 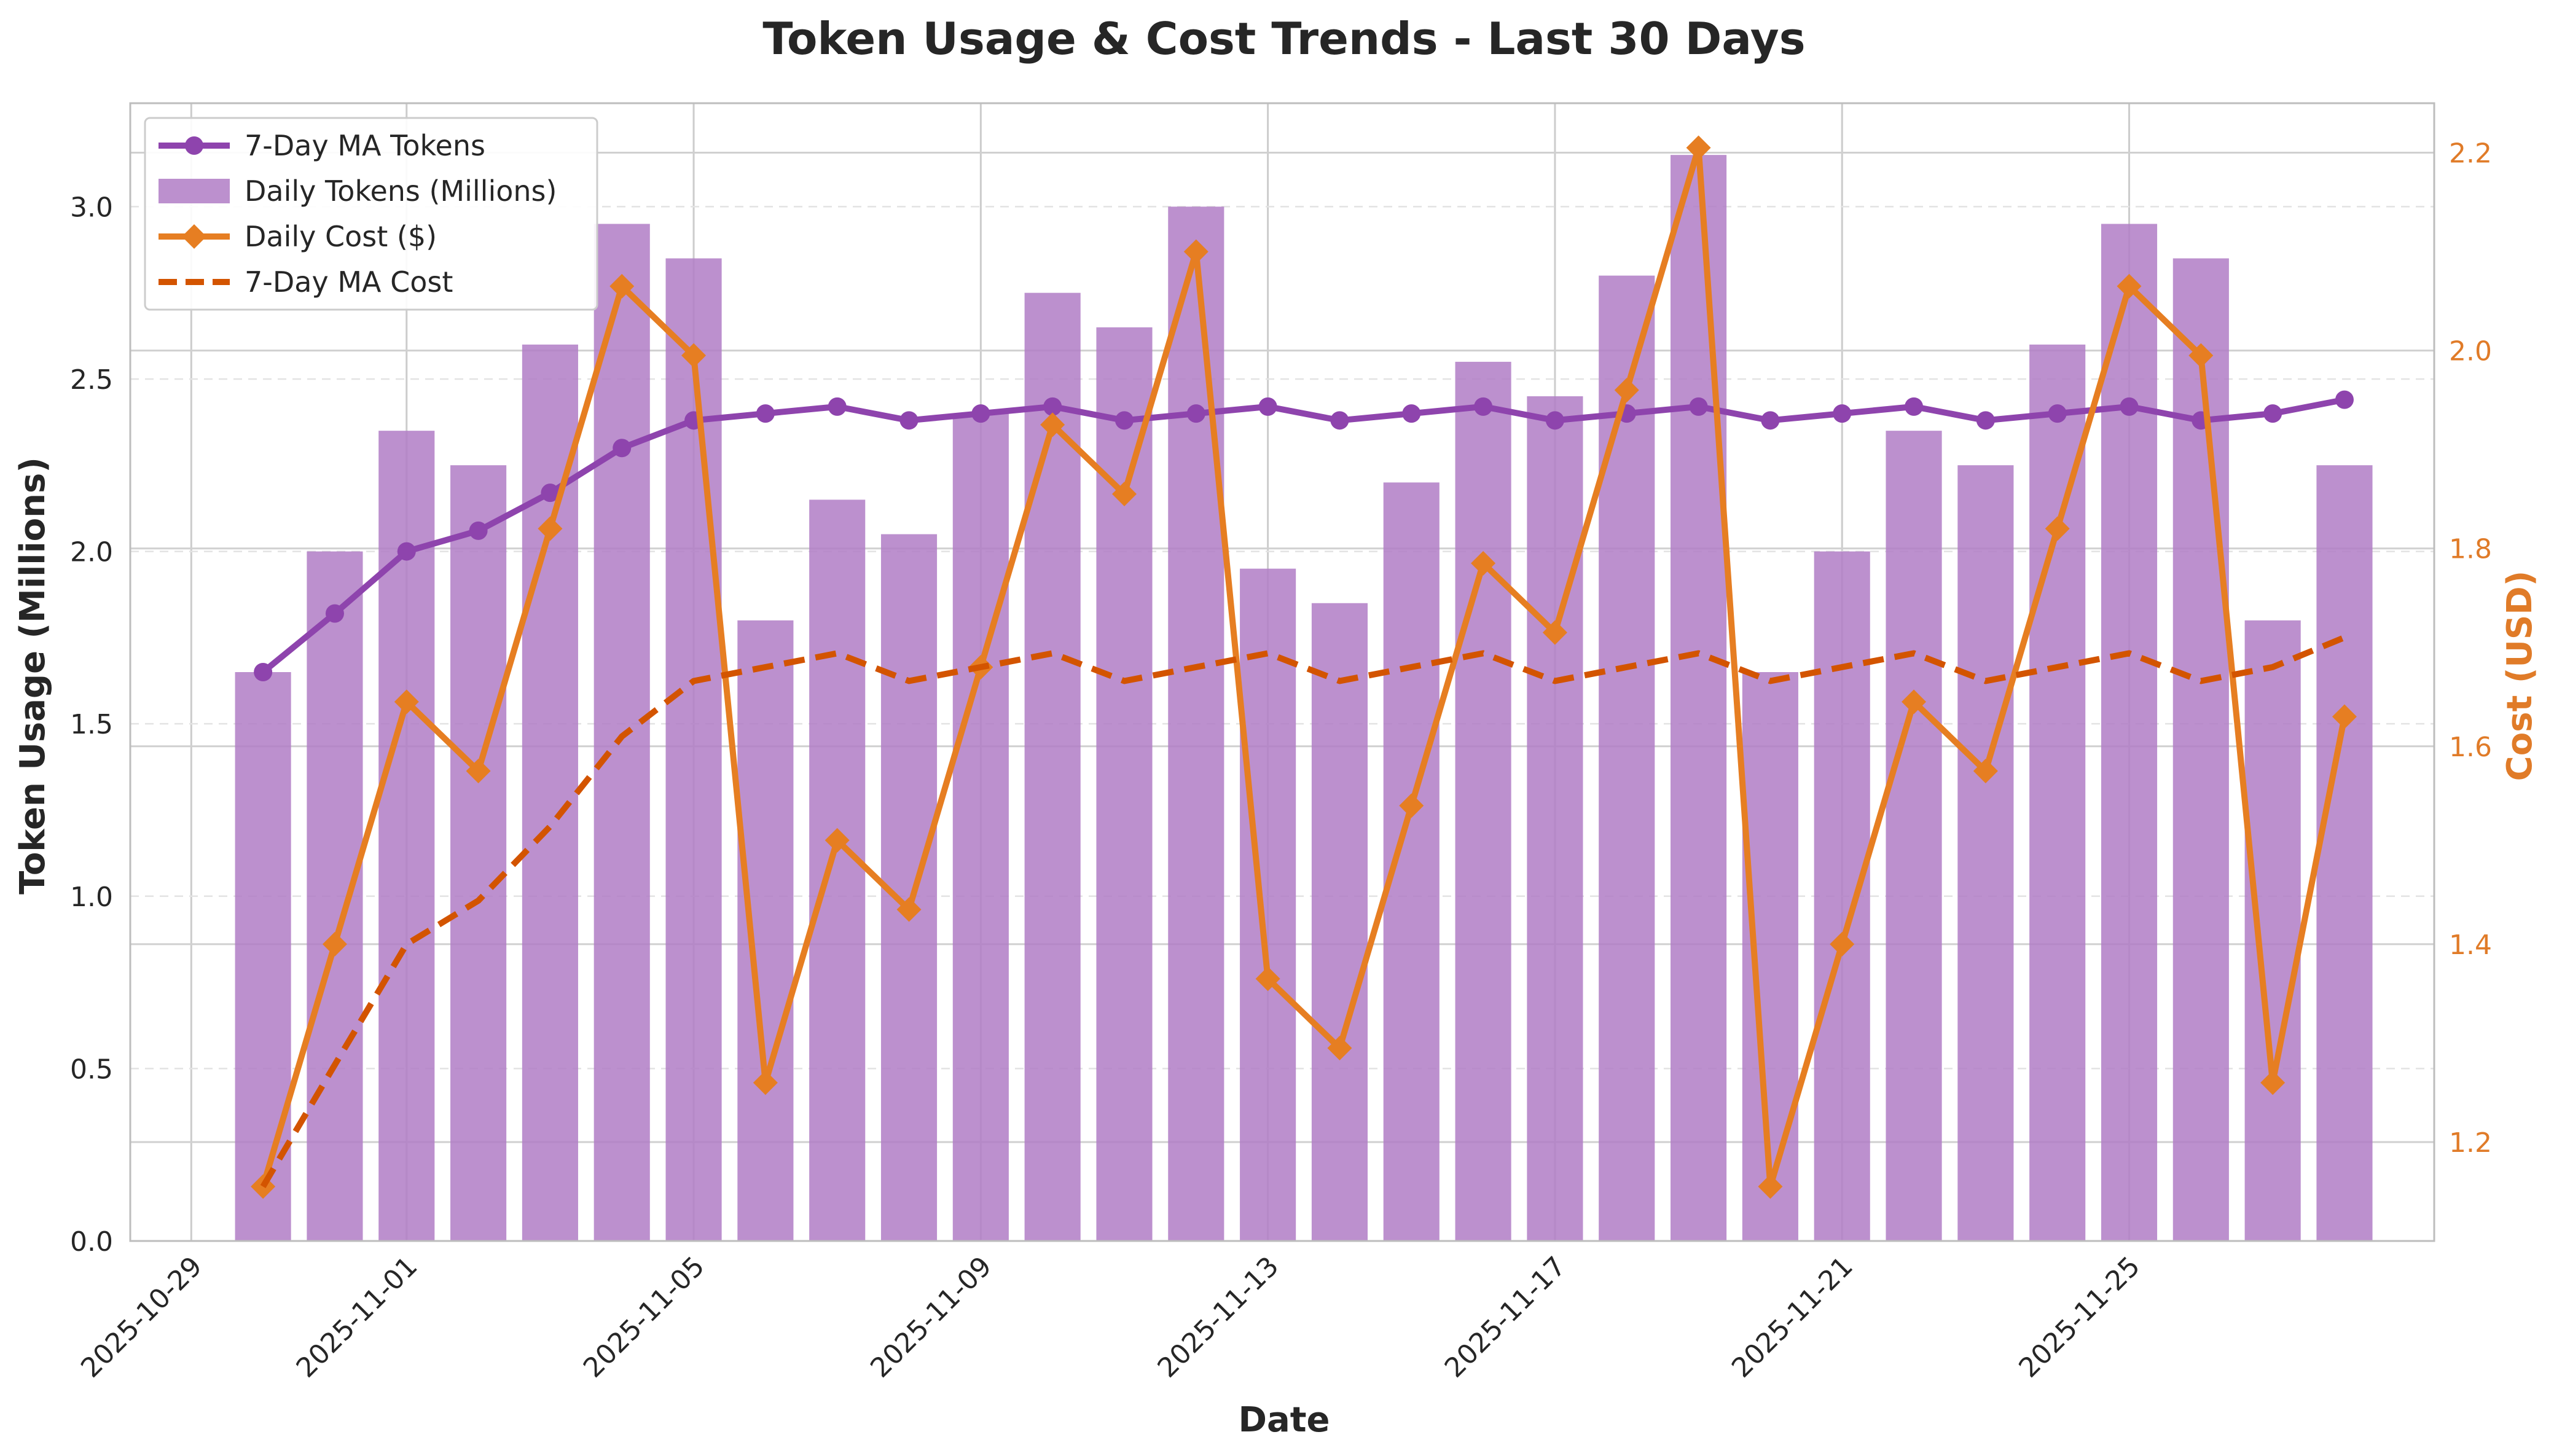 What do you see at coordinates (2520, 676) in the screenshot?
I see `y-axis-title-right: Cost (USD)` at bounding box center [2520, 676].